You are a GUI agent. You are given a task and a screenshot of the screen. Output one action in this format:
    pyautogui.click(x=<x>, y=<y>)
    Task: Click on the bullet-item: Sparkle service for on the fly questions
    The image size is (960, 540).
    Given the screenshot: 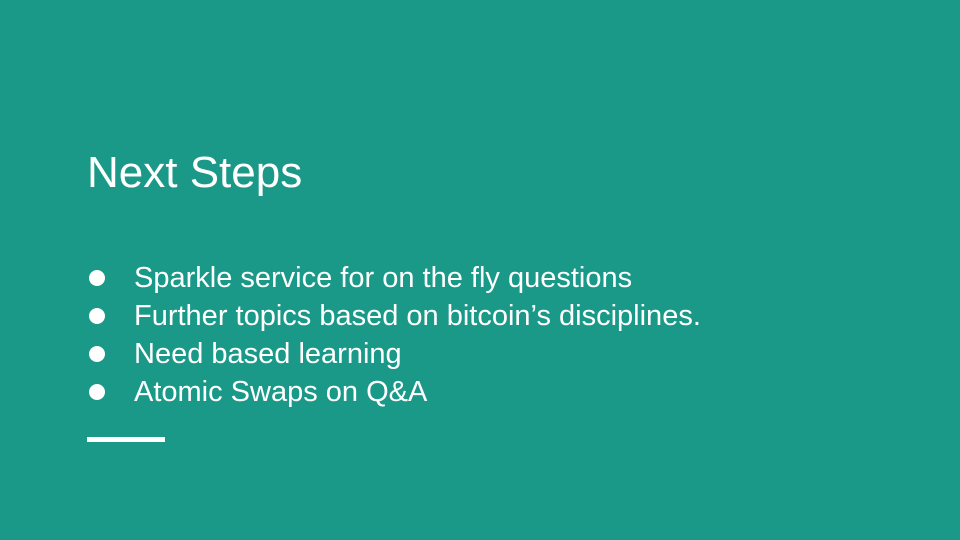 What is the action you would take?
    pyautogui.click(x=394, y=278)
    